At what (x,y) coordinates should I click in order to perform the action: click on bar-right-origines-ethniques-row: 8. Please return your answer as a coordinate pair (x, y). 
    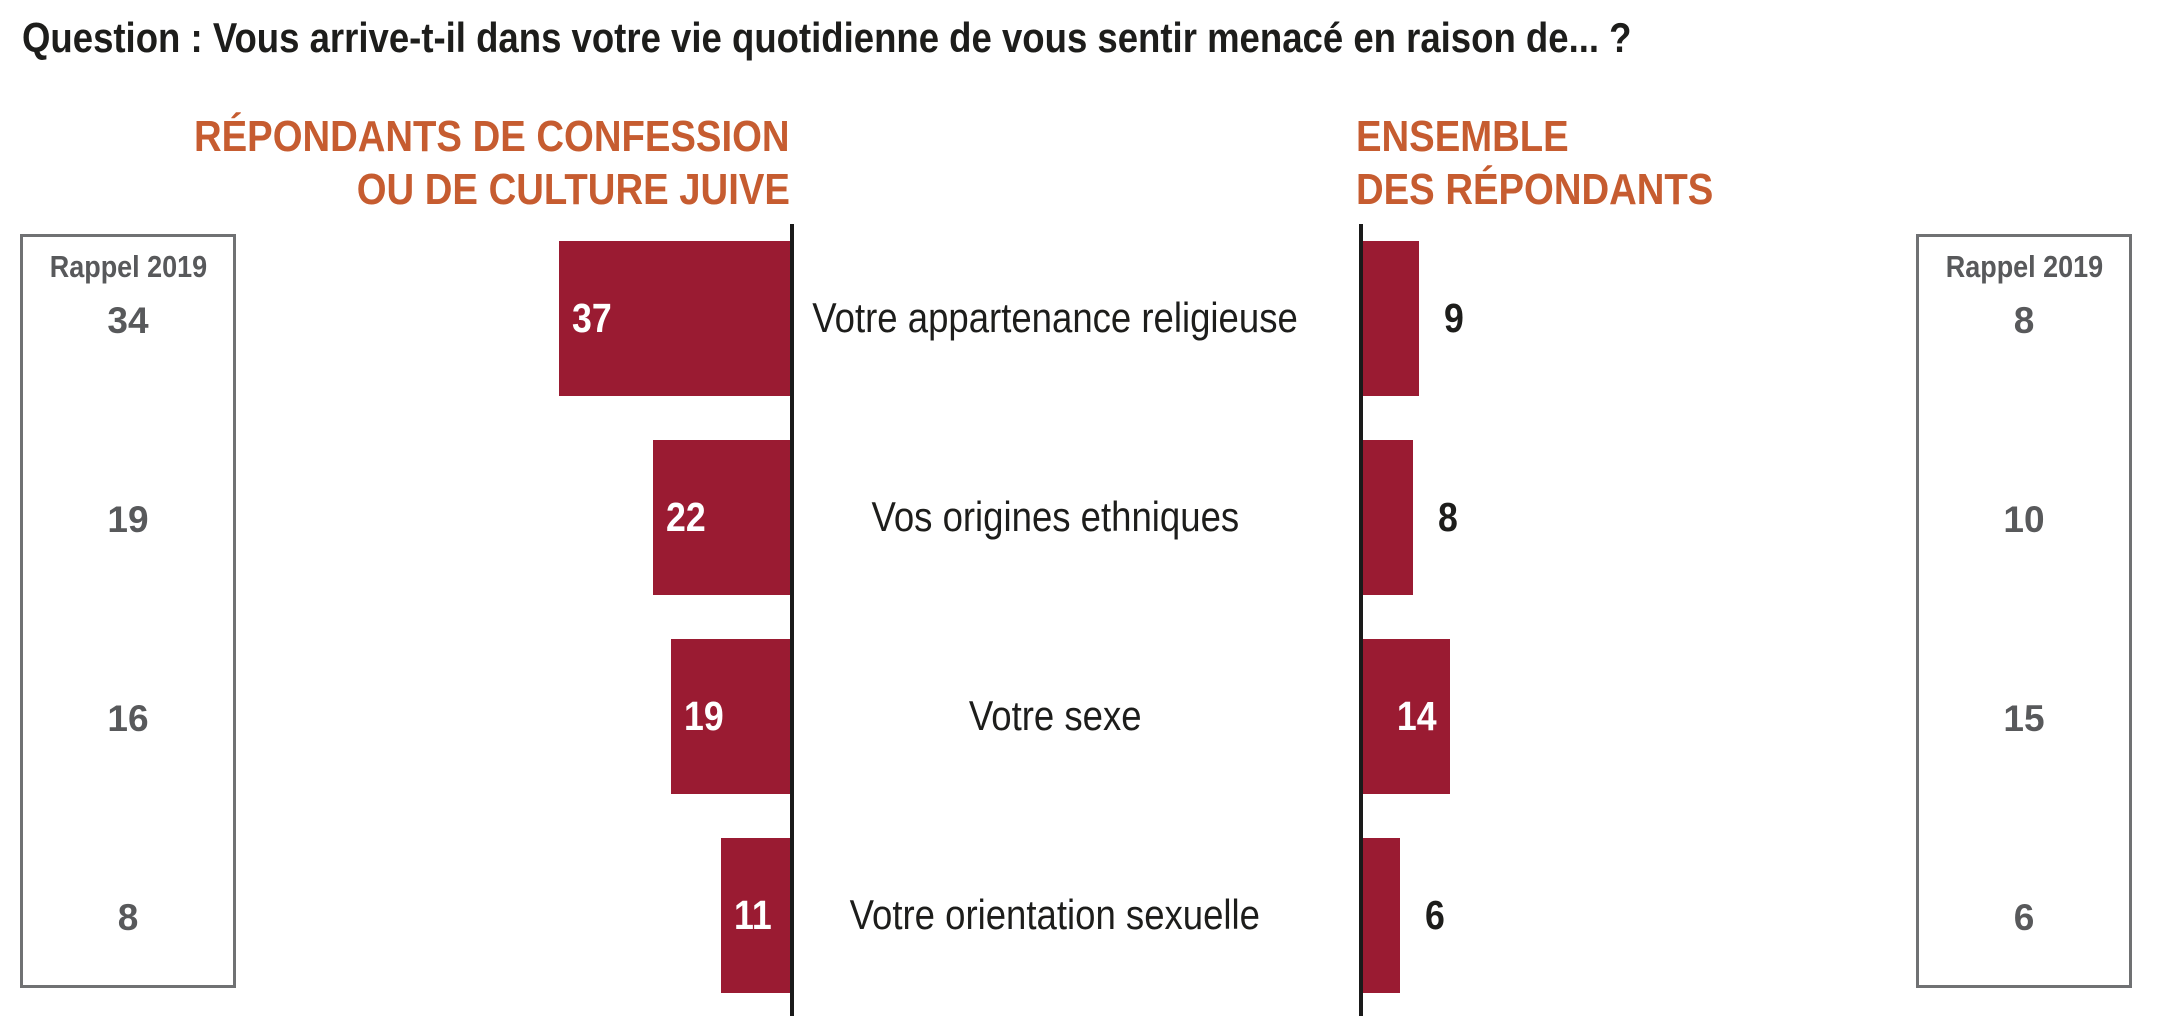
    Looking at the image, I should click on (1412, 517).